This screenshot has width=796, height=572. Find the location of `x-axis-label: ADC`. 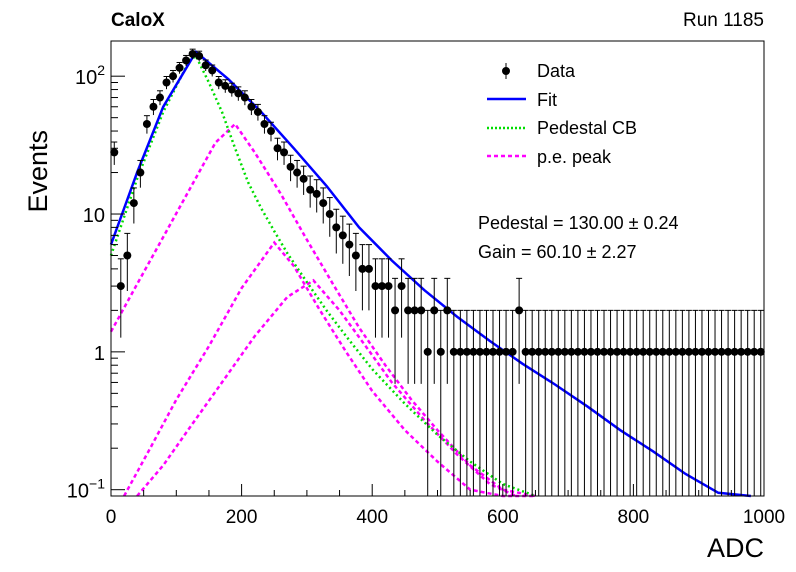

x-axis-label: ADC is located at coordinates (735, 548).